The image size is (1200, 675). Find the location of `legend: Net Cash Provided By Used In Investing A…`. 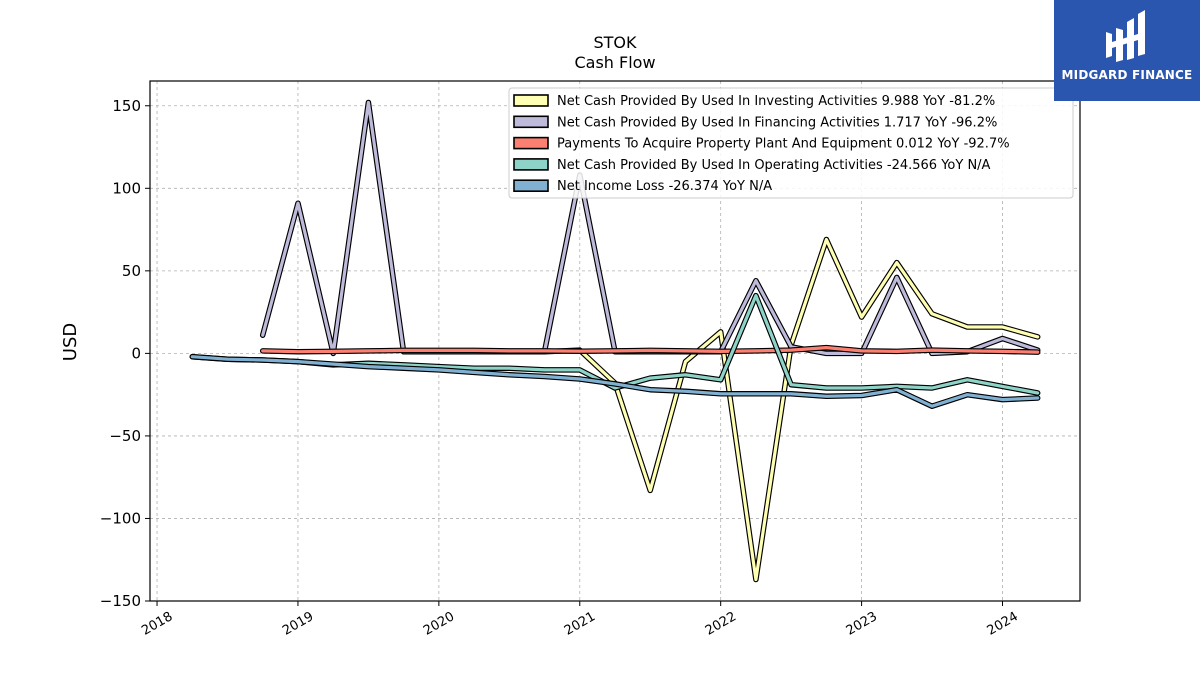

legend: Net Cash Provided By Used In Investing A… is located at coordinates (791, 143).